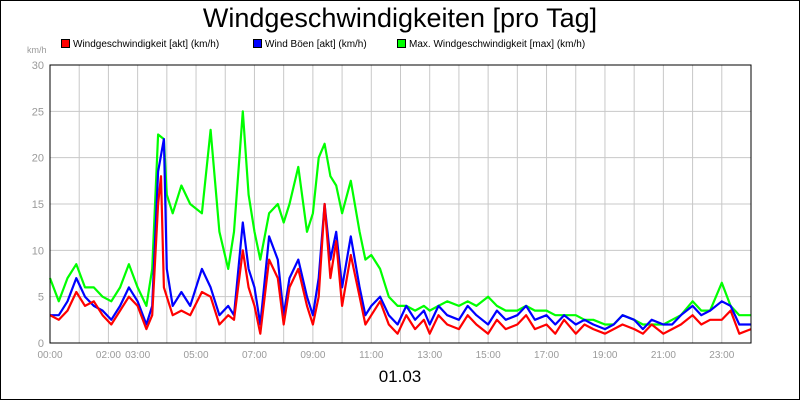  I want to click on x-tick-label: 23:00, so click(721, 355).